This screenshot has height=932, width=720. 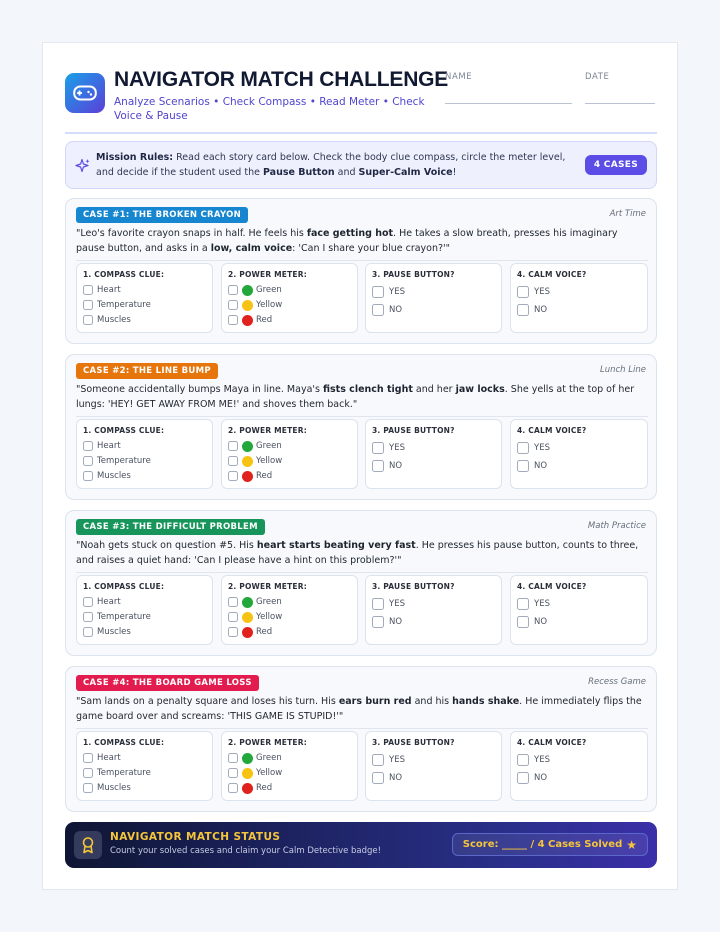 I want to click on power-meter-box: 2. POWER METER: Green Yellow Red, so click(x=289, y=766).